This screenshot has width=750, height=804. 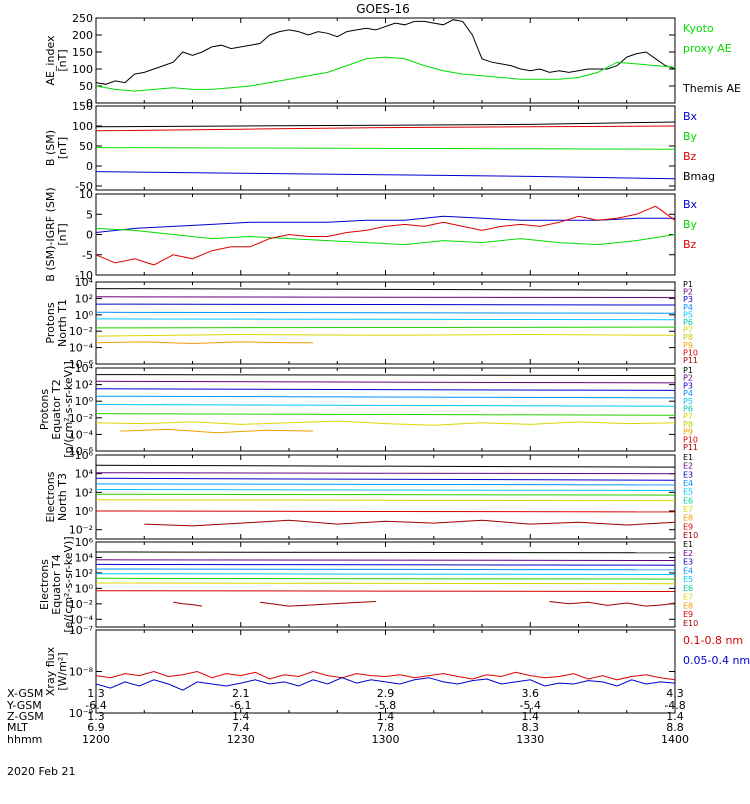 I want to click on legend-entry: P4, so click(x=688, y=393).